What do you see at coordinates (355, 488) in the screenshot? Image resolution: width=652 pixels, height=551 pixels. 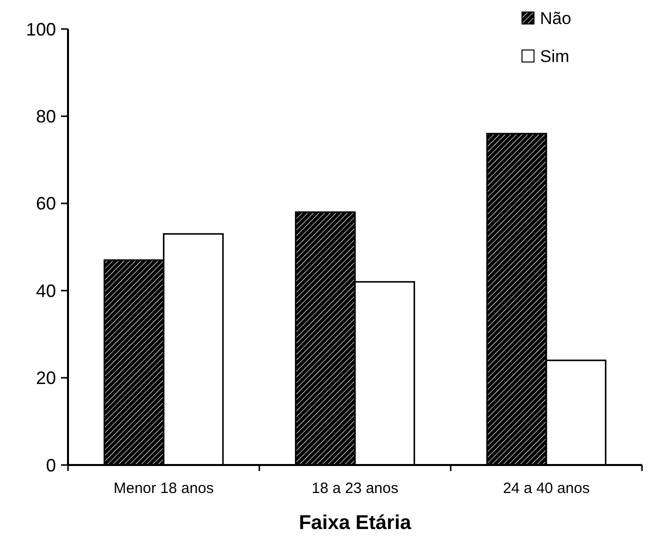 I see `x-tick-label: 18 a 23 anos` at bounding box center [355, 488].